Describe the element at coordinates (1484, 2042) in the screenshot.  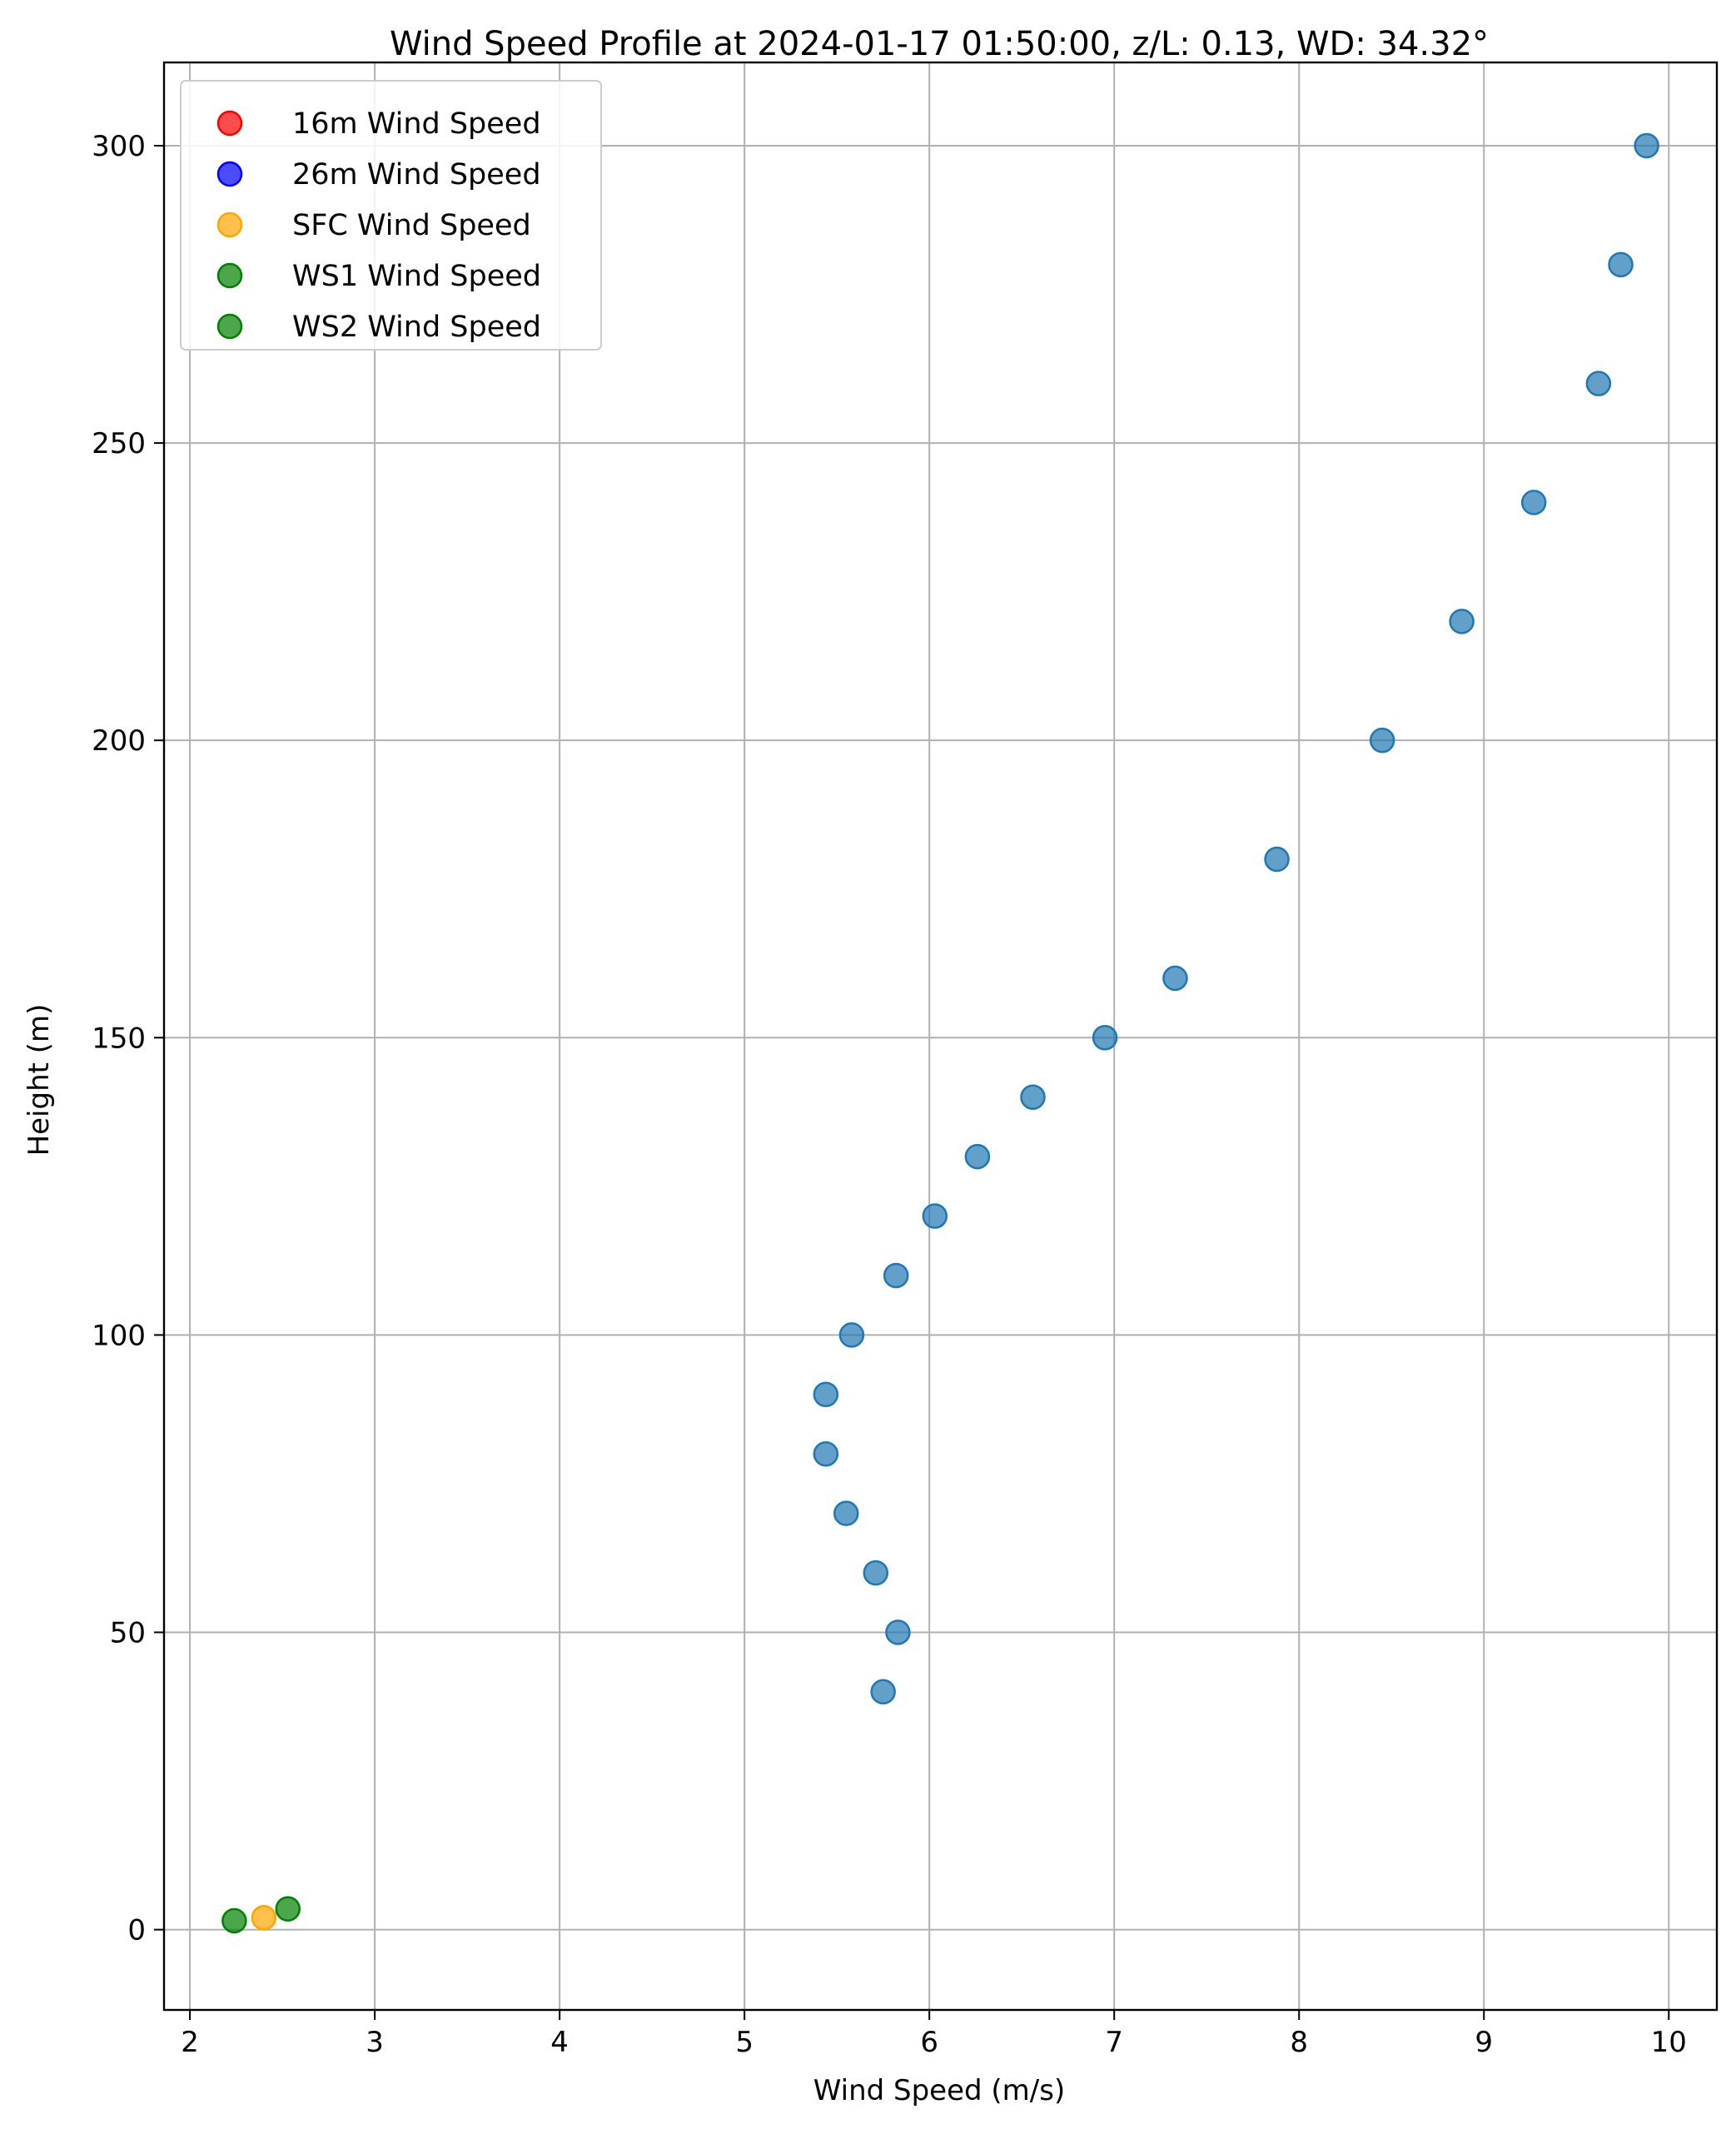
I see `x-tick-label: 9` at that location.